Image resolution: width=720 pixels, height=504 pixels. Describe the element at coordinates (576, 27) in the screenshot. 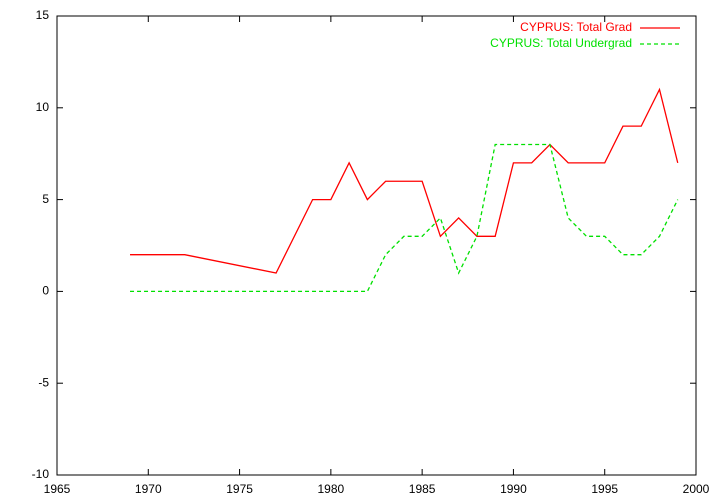

I see `legend-label: CYPRUS: Total Grad` at that location.